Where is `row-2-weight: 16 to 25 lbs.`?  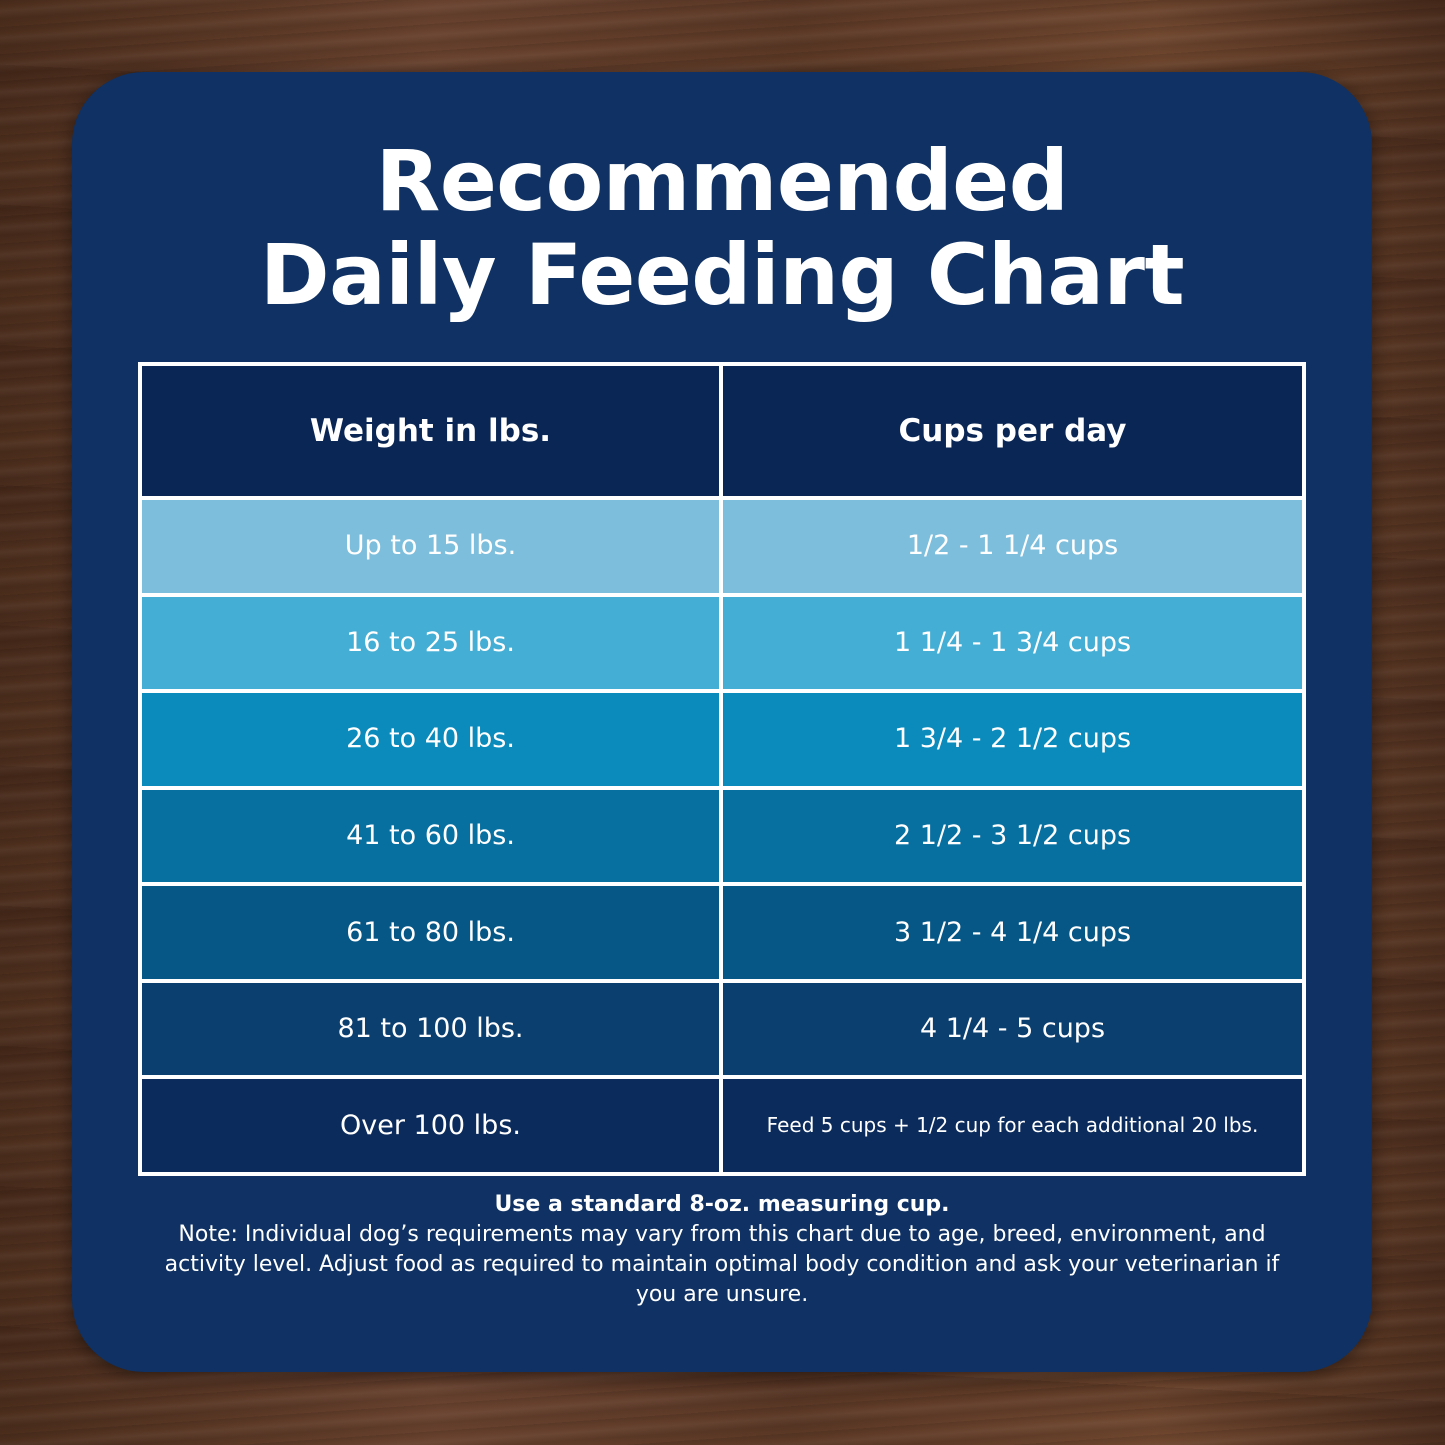 row-2-weight: 16 to 25 lbs. is located at coordinates (430, 643).